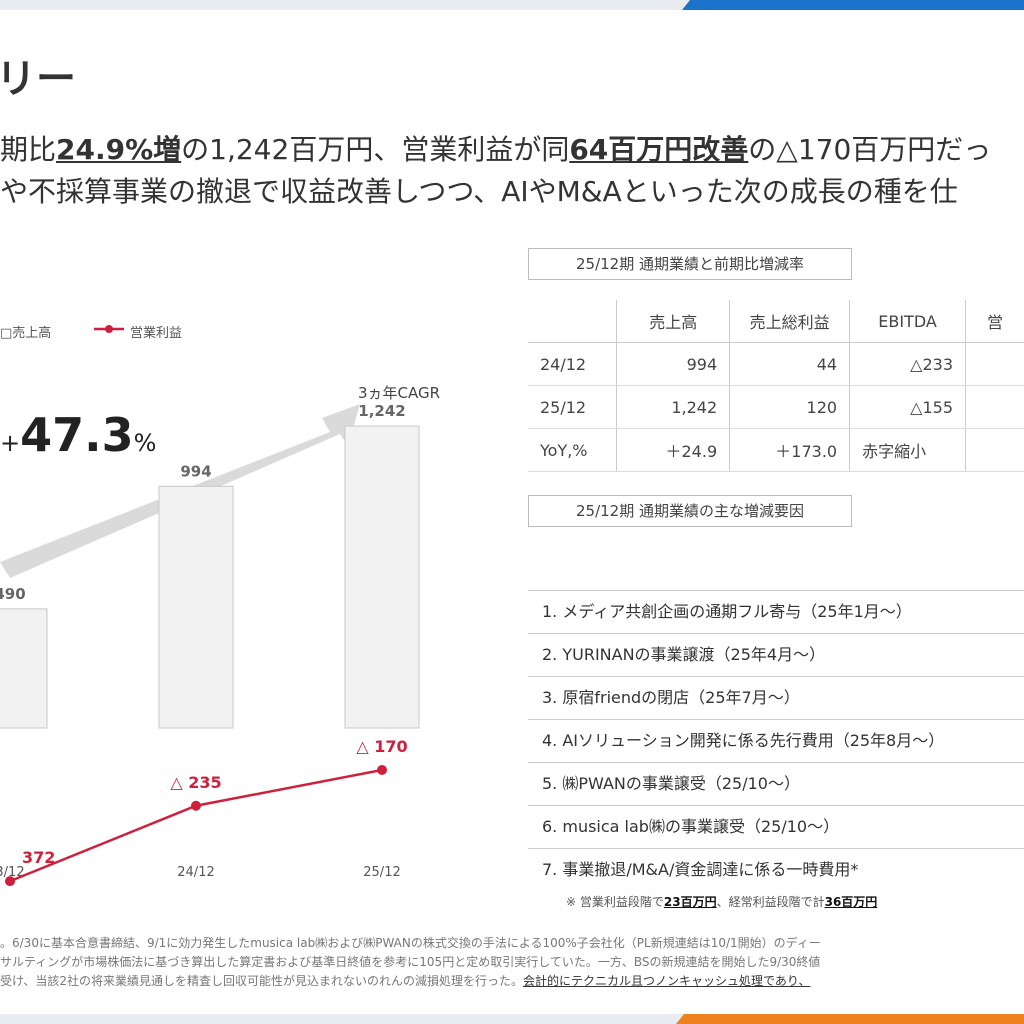 The width and height of the screenshot is (1024, 1024). I want to click on bottom-accent-bar, so click(512, 1019).